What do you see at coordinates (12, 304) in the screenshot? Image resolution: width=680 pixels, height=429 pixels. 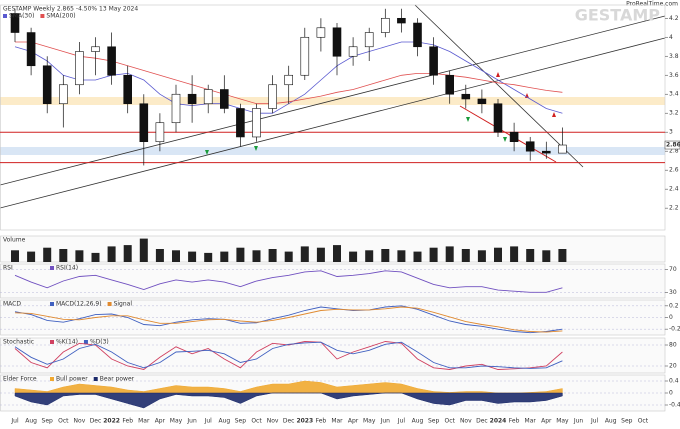 I see `panel-title: MACD` at bounding box center [12, 304].